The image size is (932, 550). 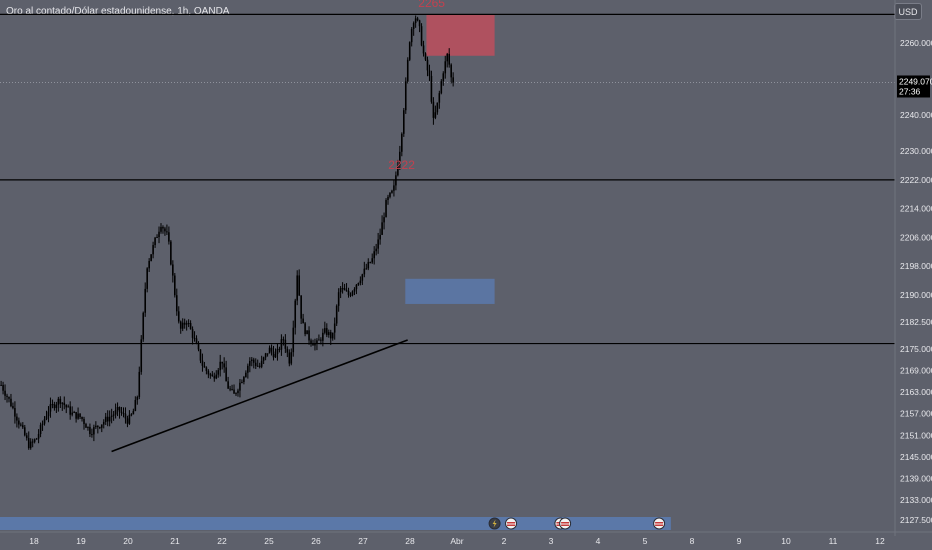 What do you see at coordinates (916, 237) in the screenshot?
I see `price-tick-label: 2206.000` at bounding box center [916, 237].